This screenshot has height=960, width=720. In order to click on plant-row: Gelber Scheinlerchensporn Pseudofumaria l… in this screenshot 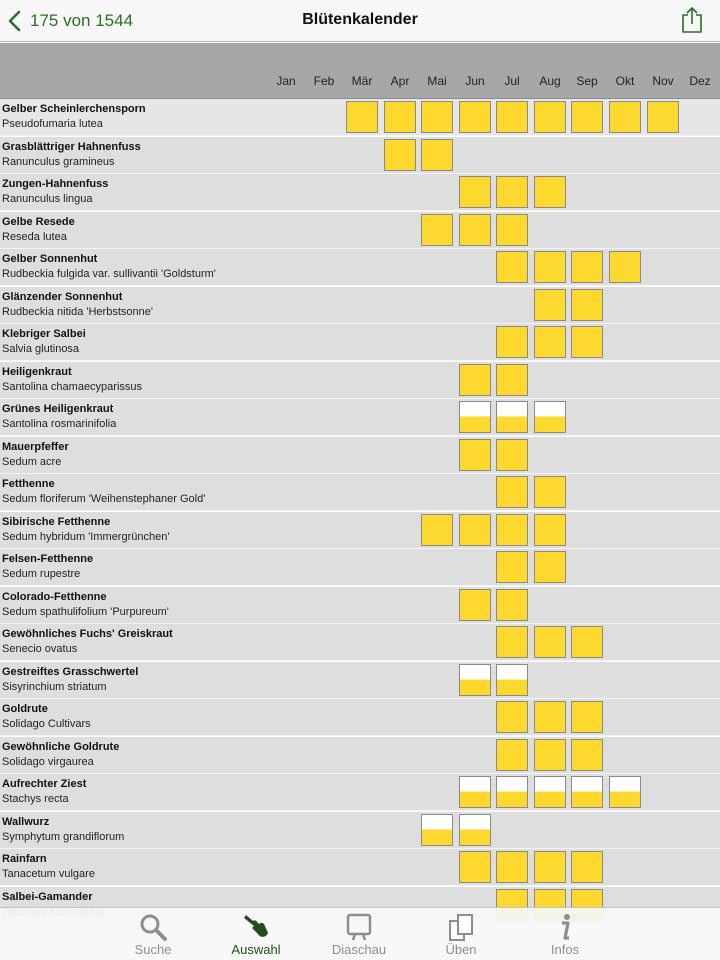, I will do `click(360, 117)`.